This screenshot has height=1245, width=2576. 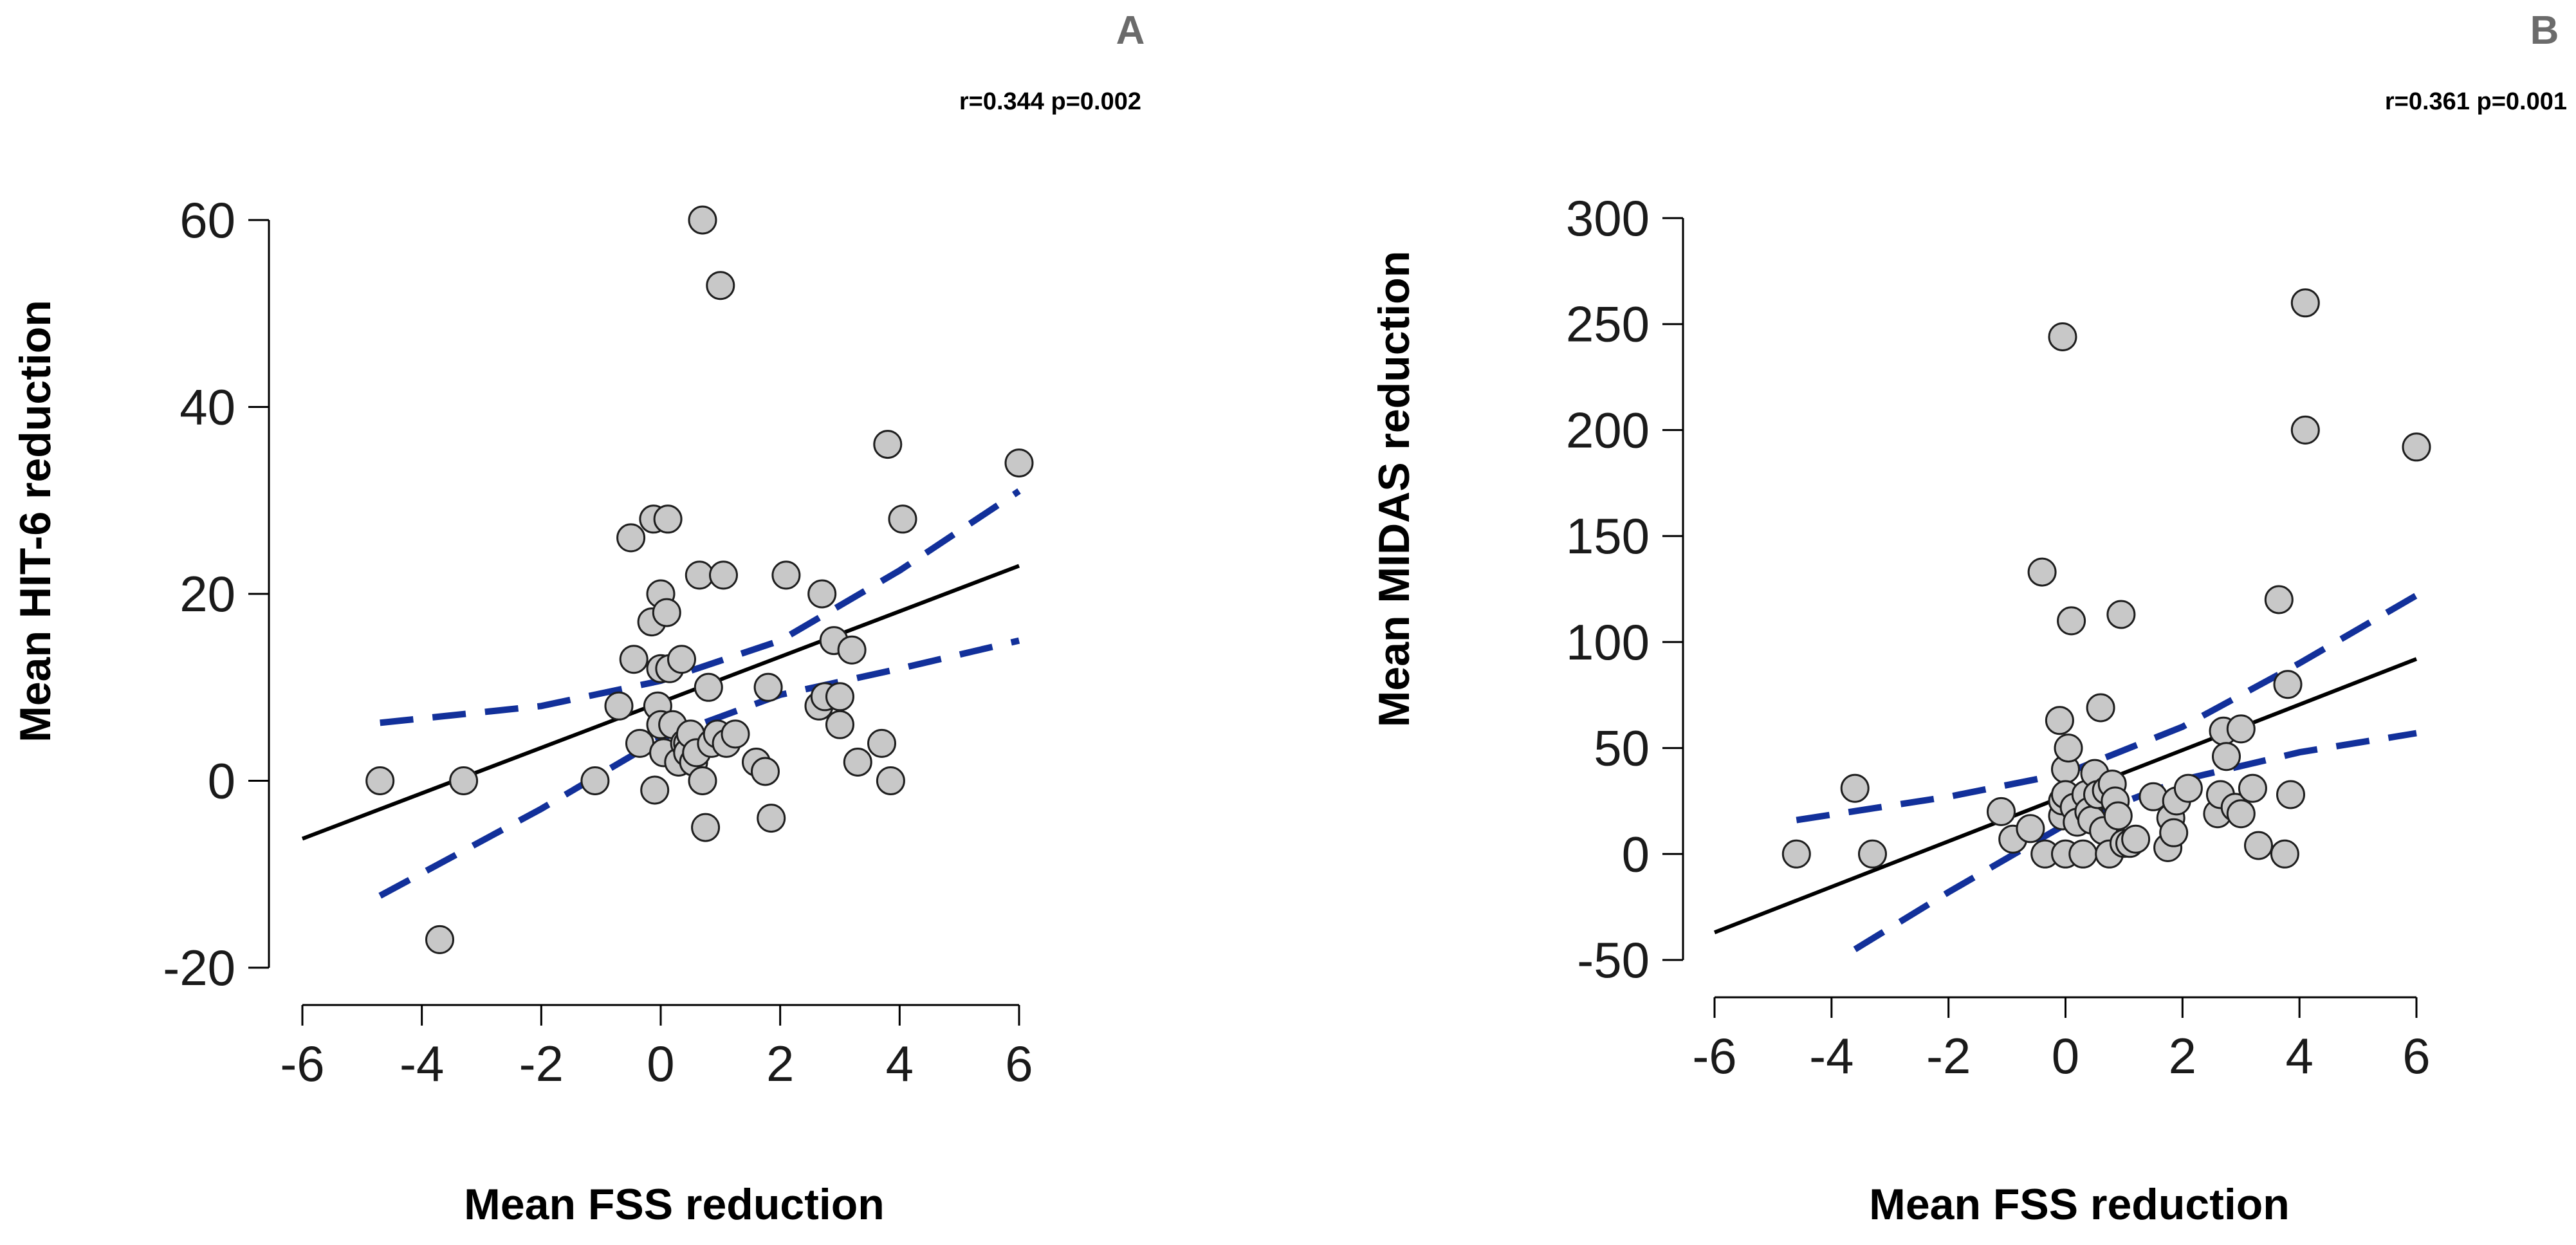 I want to click on panel-b-y-tick-label: 100, so click(x=1608, y=642).